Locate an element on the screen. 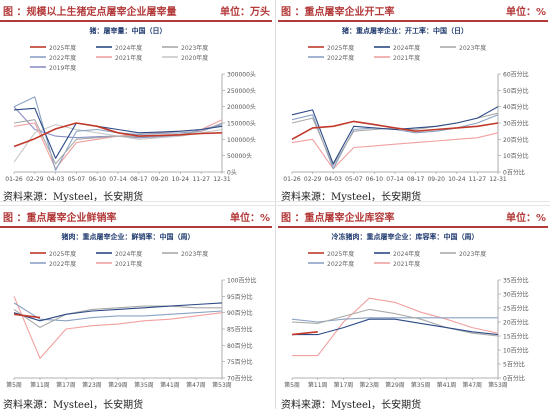  y-tick-label: 250000头 is located at coordinates (241, 91).